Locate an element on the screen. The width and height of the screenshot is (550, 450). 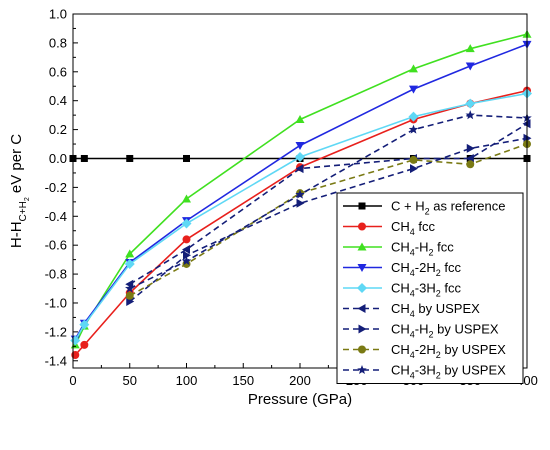
y-tick-label: 0.2 is located at coordinates (58, 129).